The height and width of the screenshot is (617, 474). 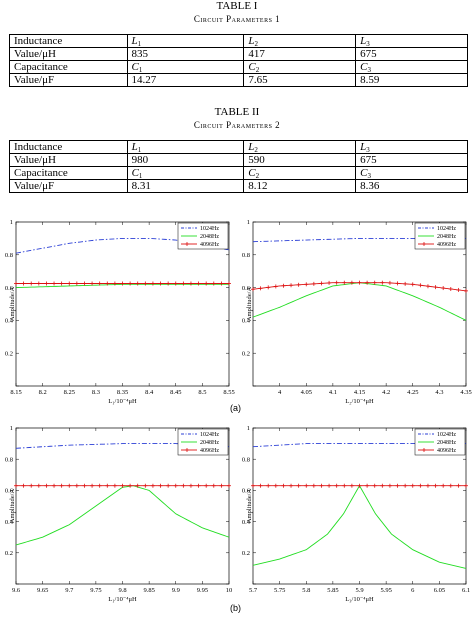 What do you see at coordinates (176, 590) in the screenshot?
I see `x-tick-label: 9.9` at bounding box center [176, 590].